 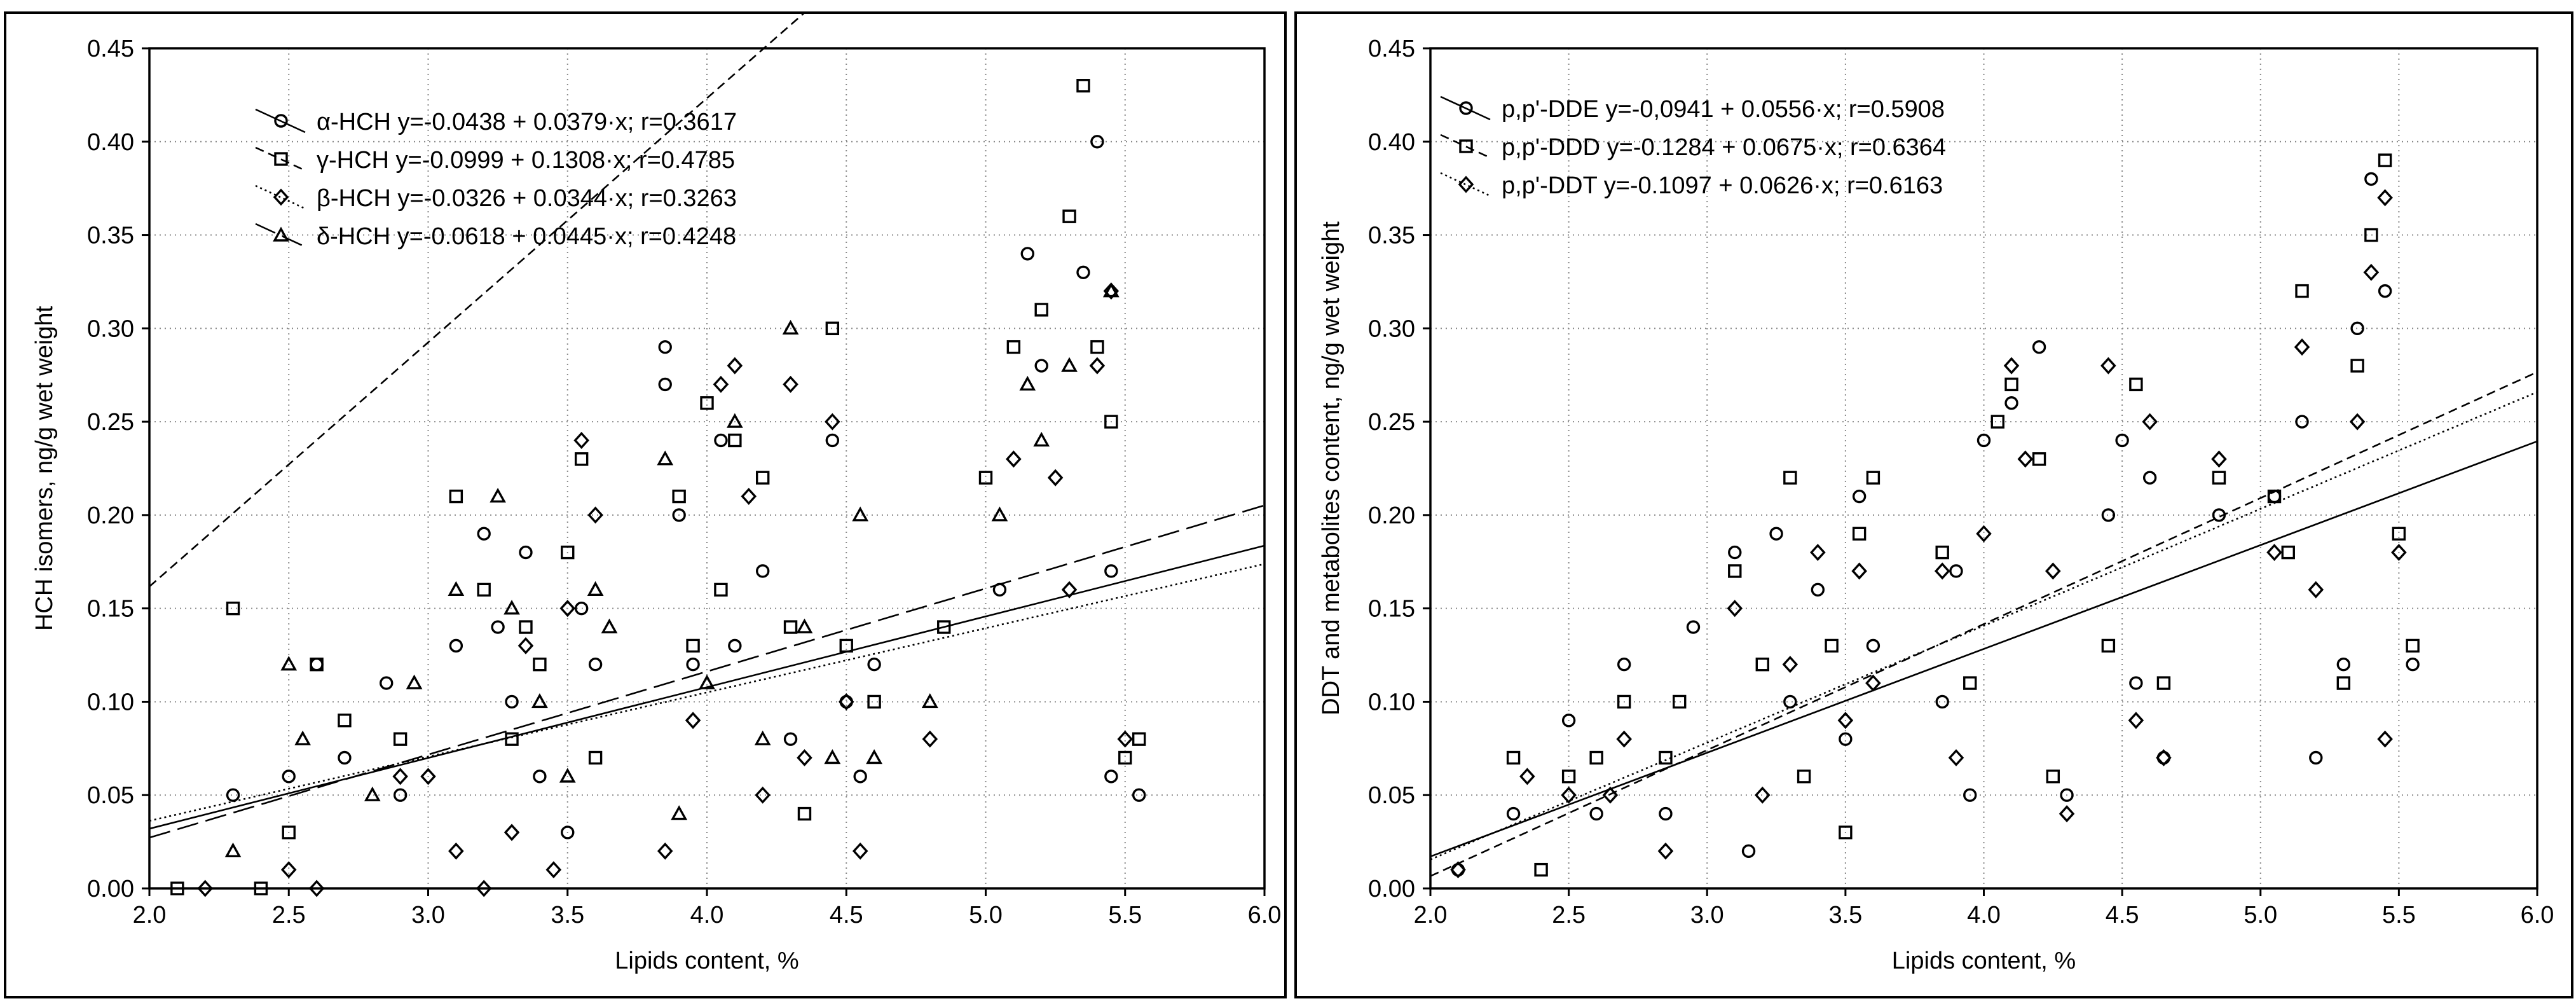 I want to click on legend-line-sample, so click(x=280, y=159).